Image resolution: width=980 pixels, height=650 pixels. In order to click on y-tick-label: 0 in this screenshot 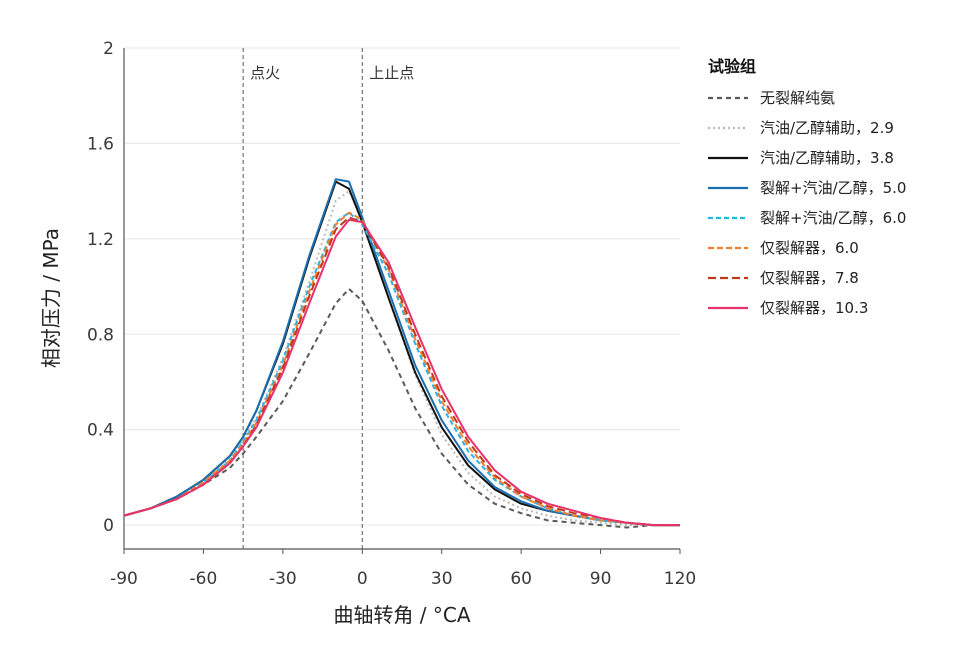, I will do `click(108, 526)`.